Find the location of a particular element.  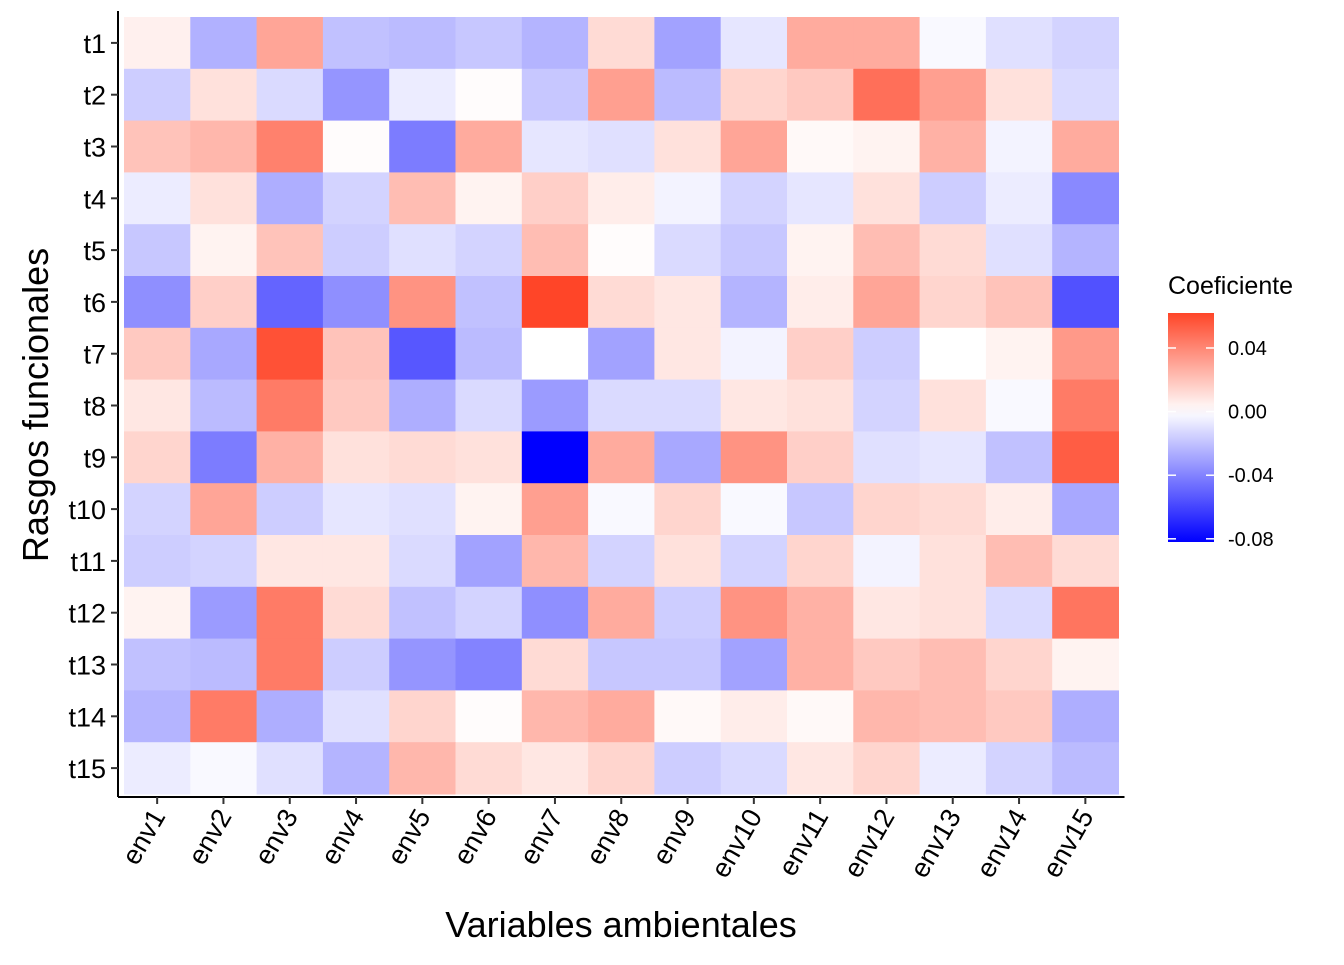

legend-title: Coeficiente is located at coordinates (1230, 286).